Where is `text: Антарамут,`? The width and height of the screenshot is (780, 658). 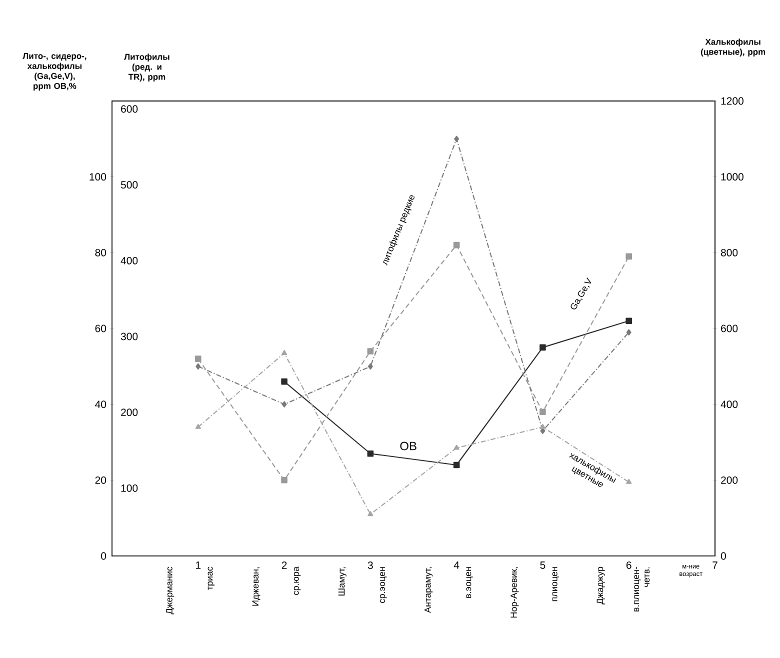 text: Антарамут, is located at coordinates (428, 590).